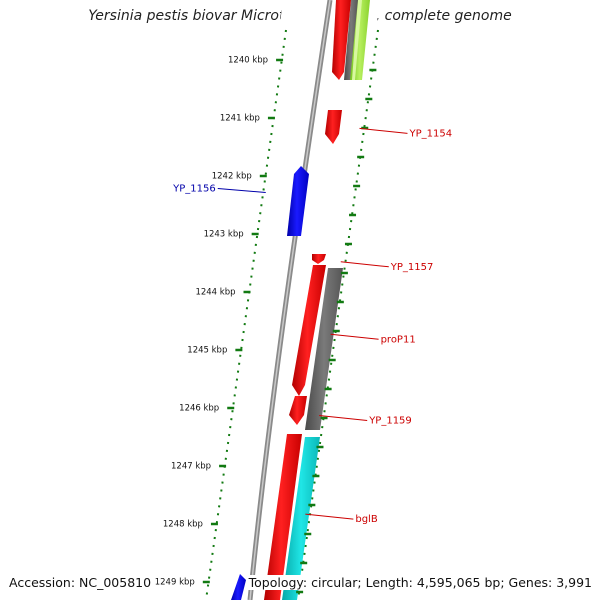  Describe the element at coordinates (175, 583) in the screenshot. I see `tick-label-1249: 1249 kbp` at that location.